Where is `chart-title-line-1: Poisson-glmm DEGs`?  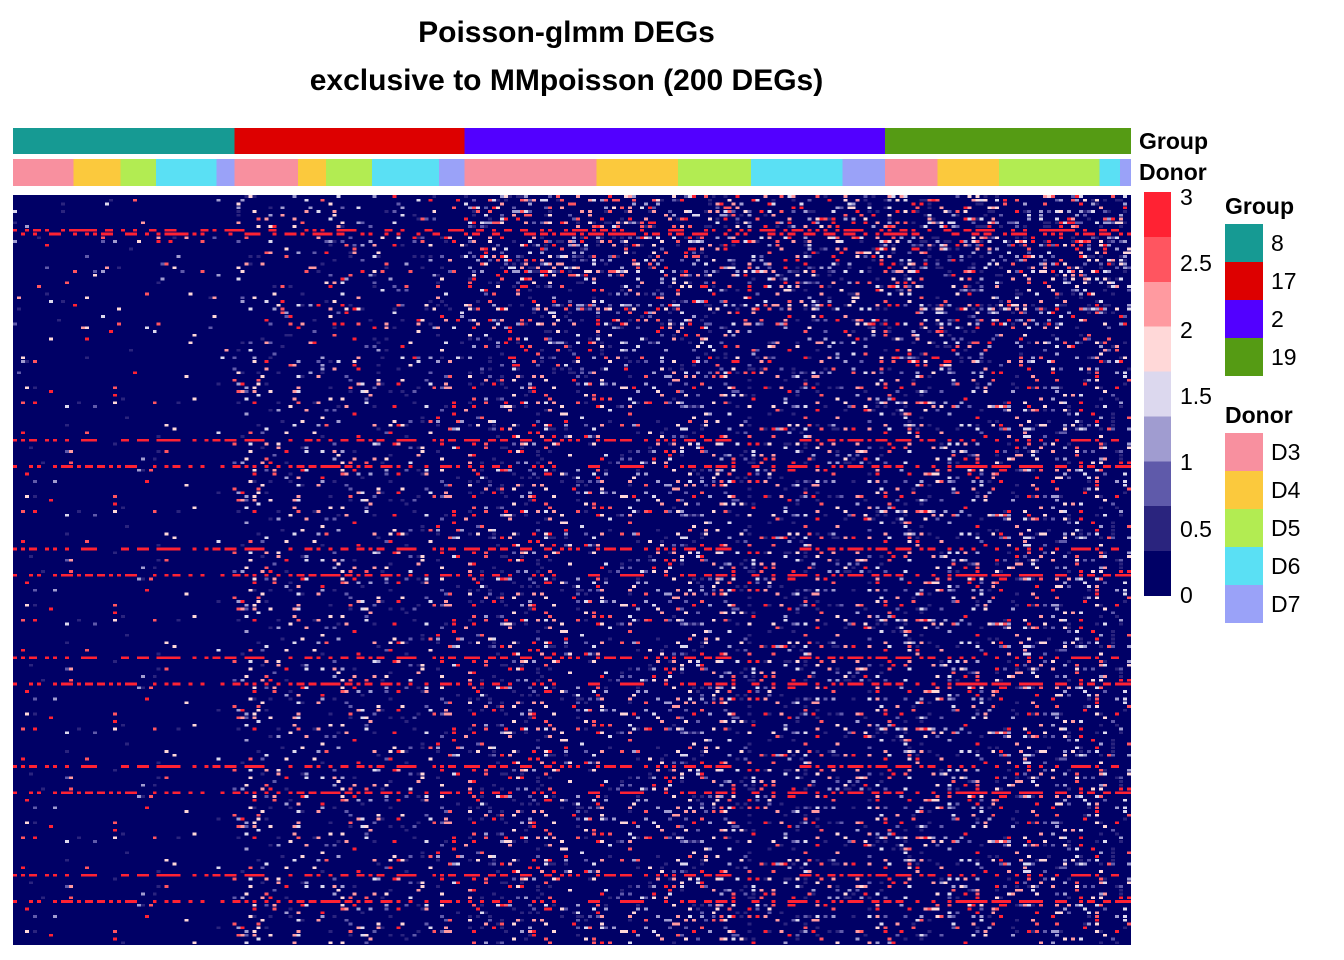
chart-title-line-1: Poisson-glmm DEGs is located at coordinates (566, 32).